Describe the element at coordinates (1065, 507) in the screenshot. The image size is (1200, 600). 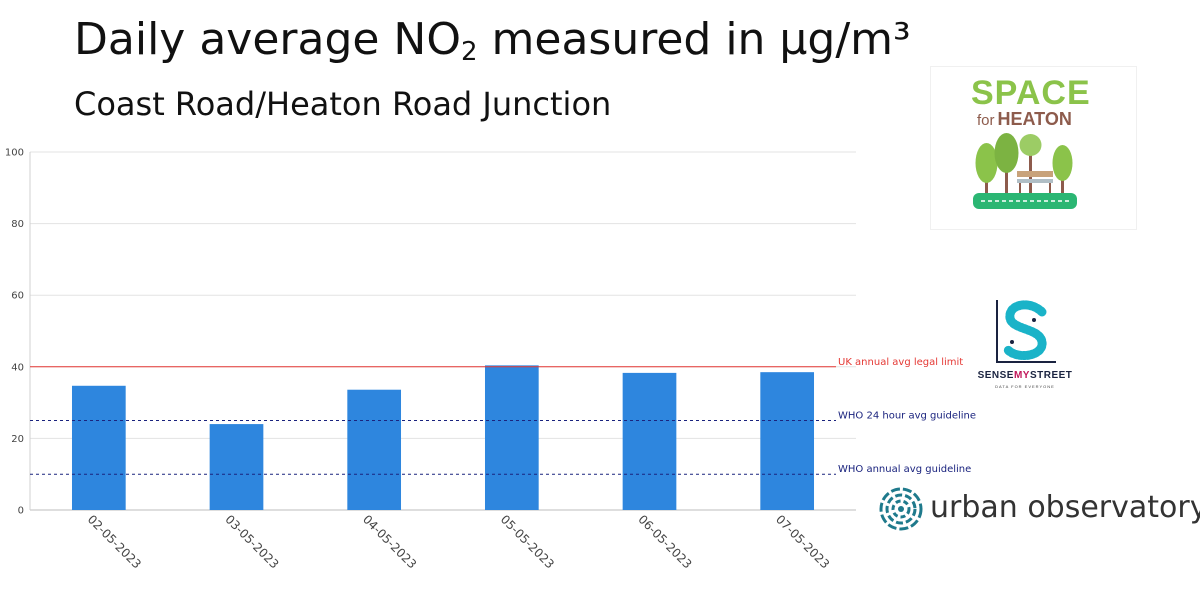
I see `urban-observatory-name: urban observatory` at that location.